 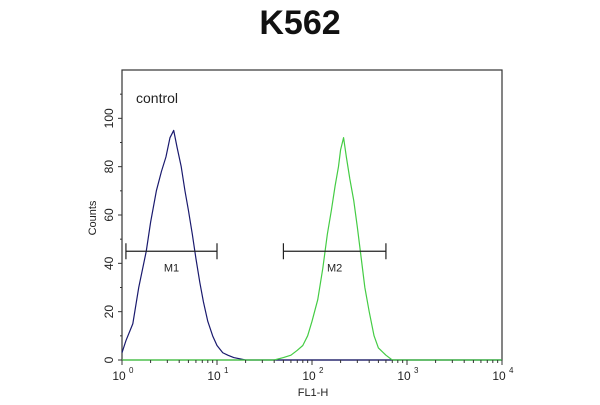 I want to click on y-tick-label: 0, so click(x=109, y=359).